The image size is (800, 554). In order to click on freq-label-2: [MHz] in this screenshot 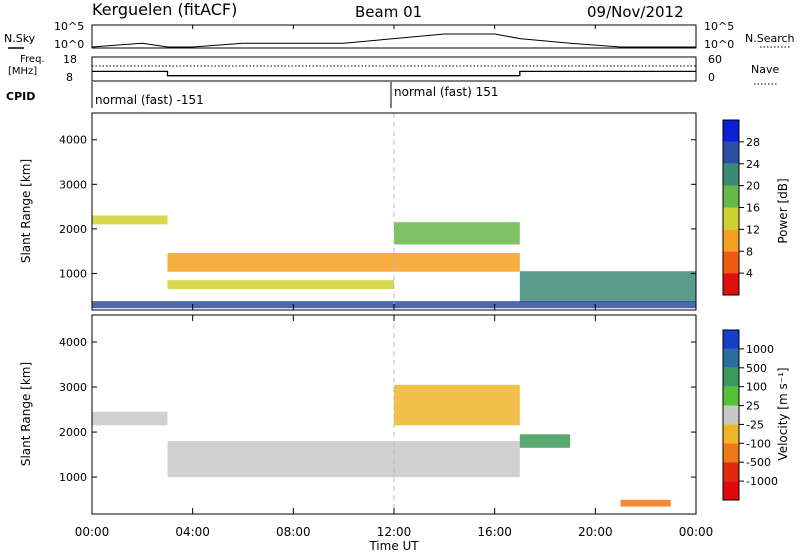, I will do `click(22, 71)`.